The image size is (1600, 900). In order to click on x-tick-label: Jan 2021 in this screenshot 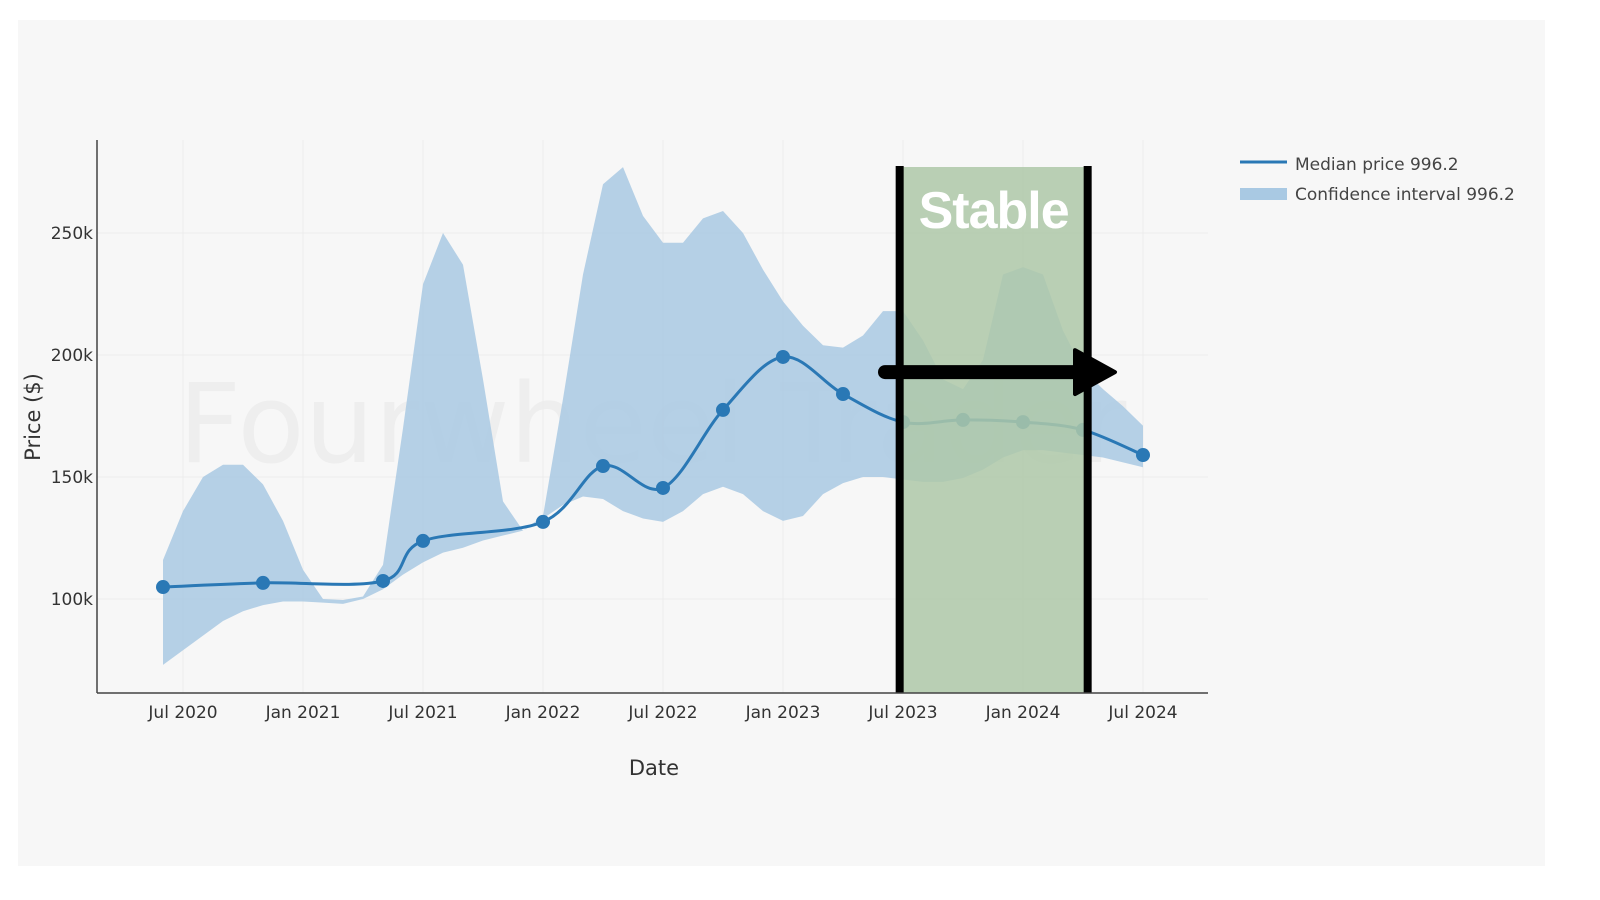, I will do `click(303, 713)`.